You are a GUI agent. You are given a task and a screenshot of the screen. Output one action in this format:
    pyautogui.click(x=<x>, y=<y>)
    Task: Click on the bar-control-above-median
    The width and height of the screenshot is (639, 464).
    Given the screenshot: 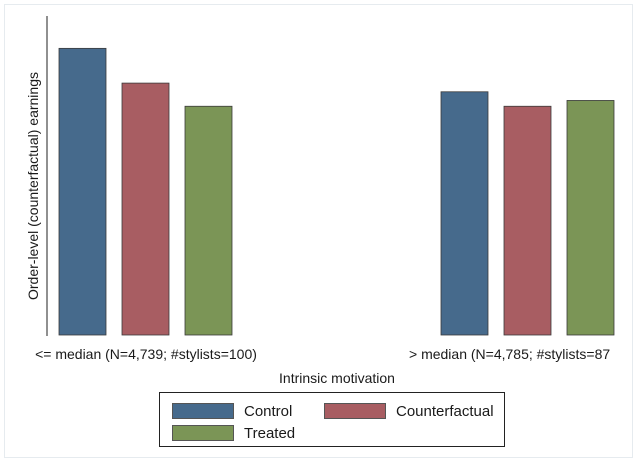 What is the action you would take?
    pyautogui.click(x=464, y=213)
    